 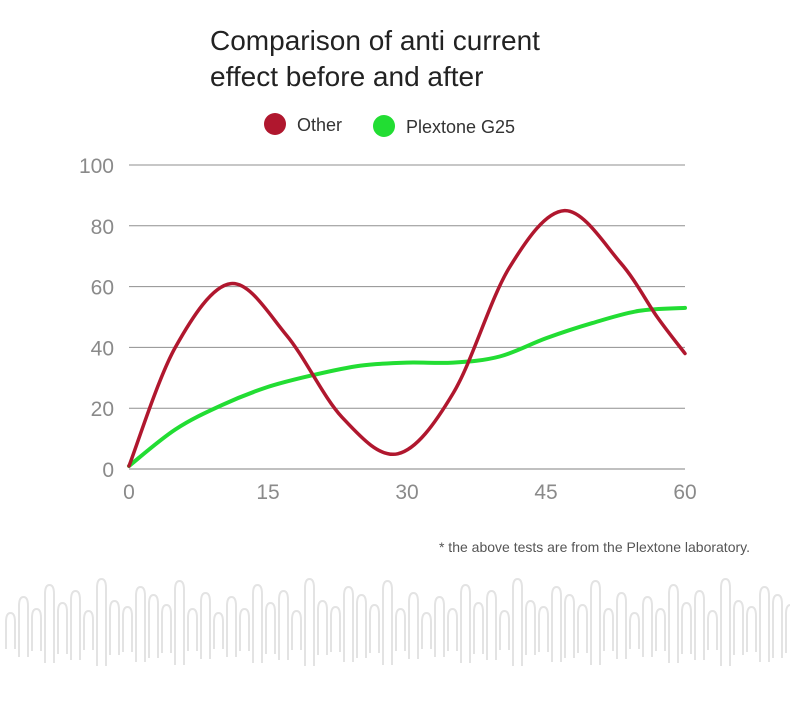 What do you see at coordinates (545, 492) in the screenshot?
I see `x-tick-label: 45` at bounding box center [545, 492].